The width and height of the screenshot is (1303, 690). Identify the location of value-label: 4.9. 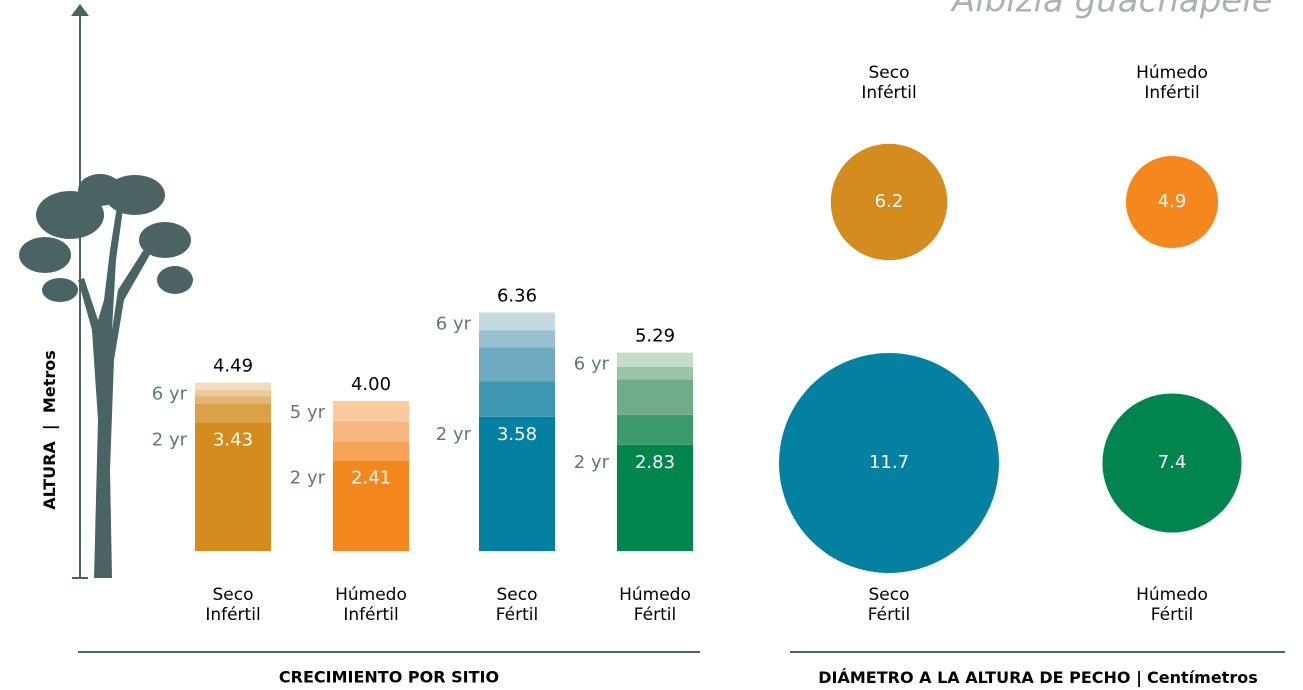
(1172, 201).